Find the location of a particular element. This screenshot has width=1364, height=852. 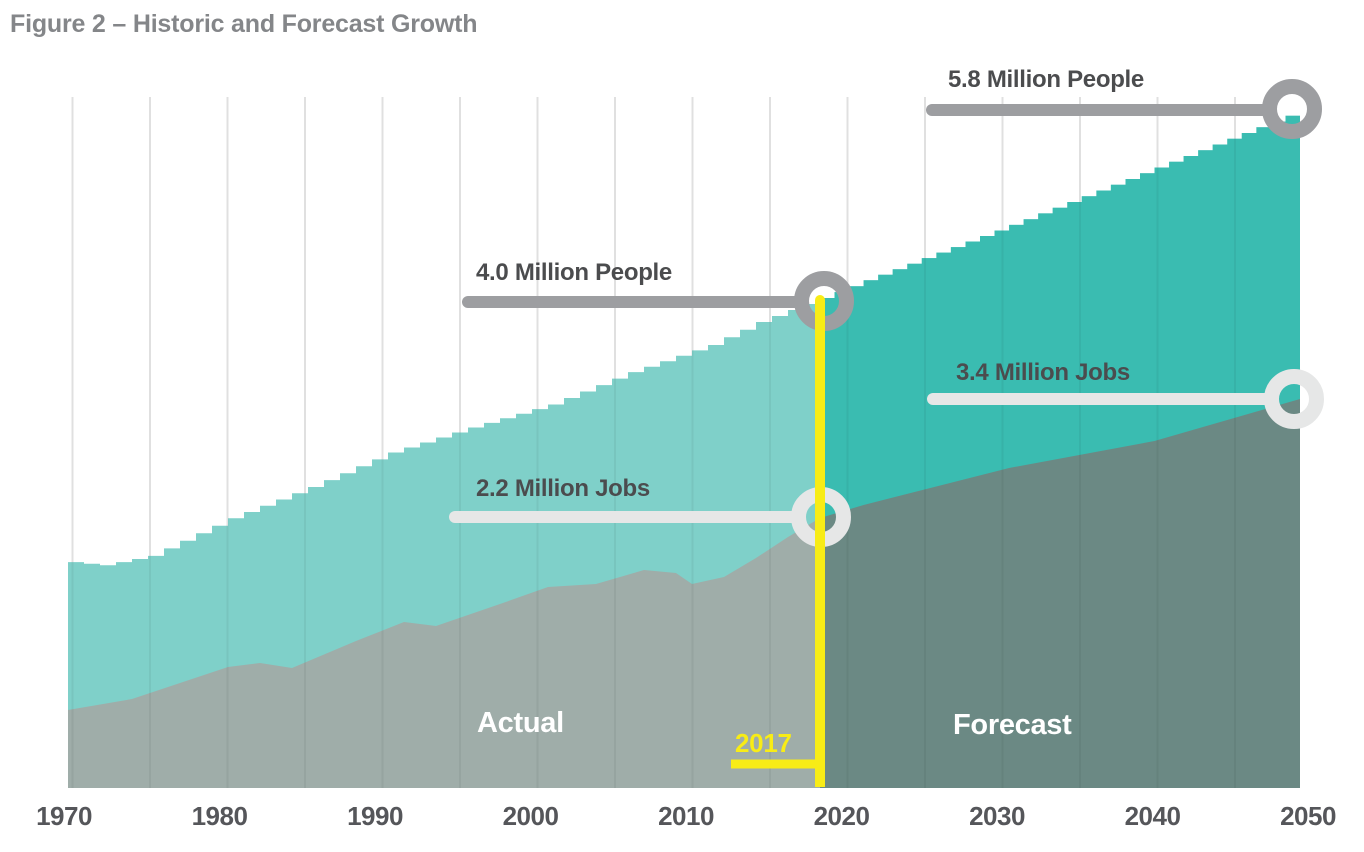

x-axis-label-1970: 1970 is located at coordinates (64, 816).